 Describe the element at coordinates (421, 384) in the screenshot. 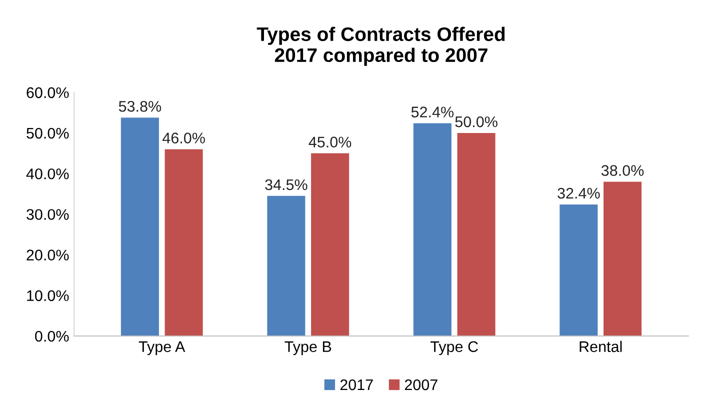

I see `legend-label: 2007` at that location.